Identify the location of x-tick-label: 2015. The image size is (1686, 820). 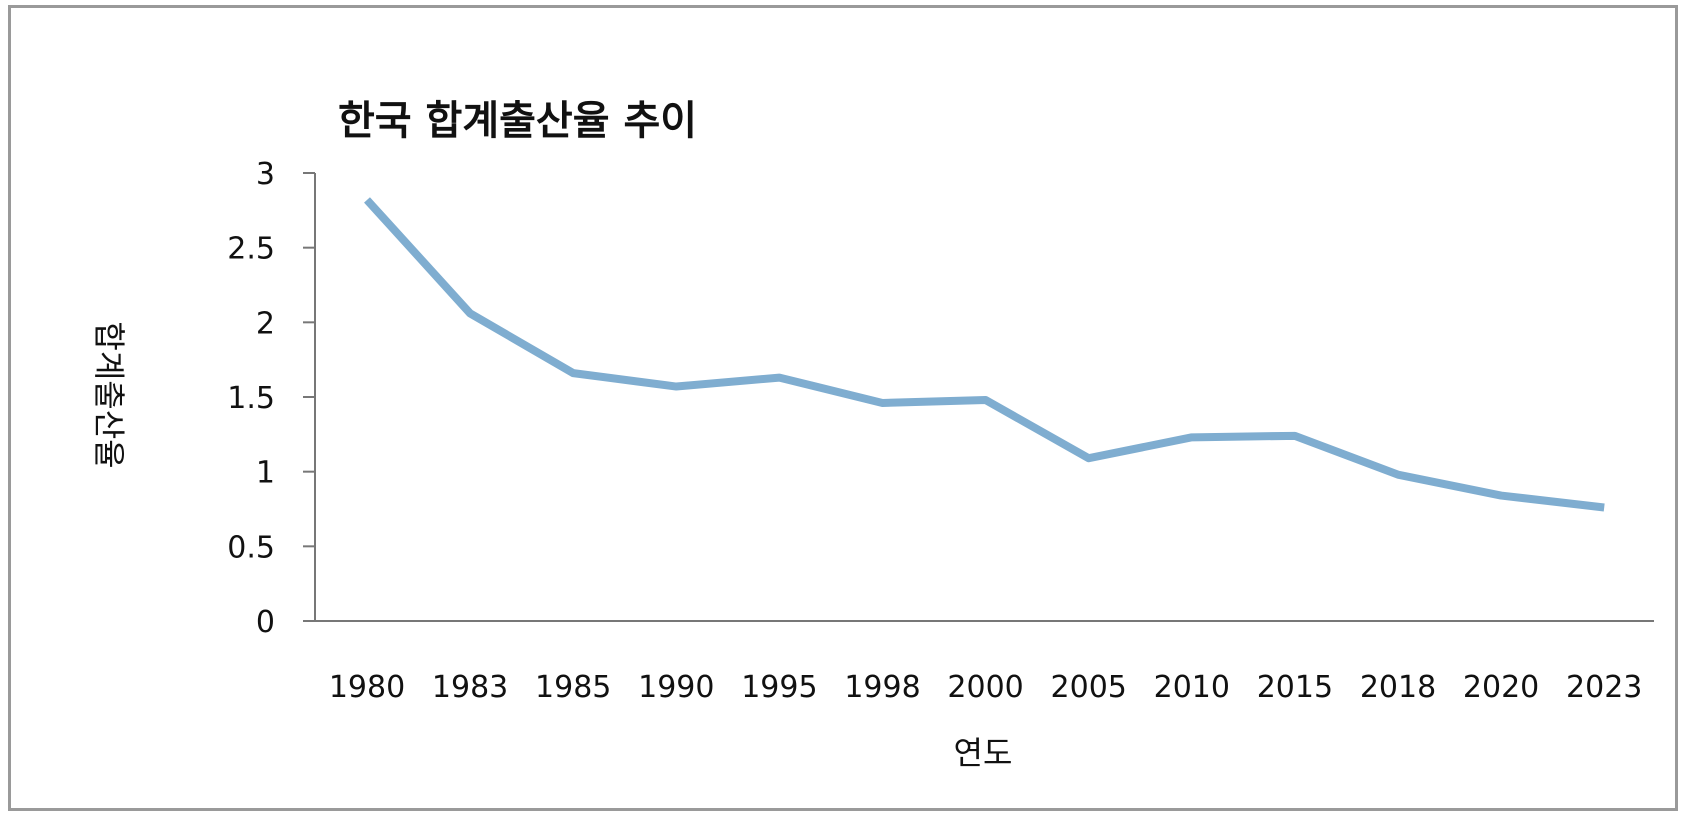
(1295, 687).